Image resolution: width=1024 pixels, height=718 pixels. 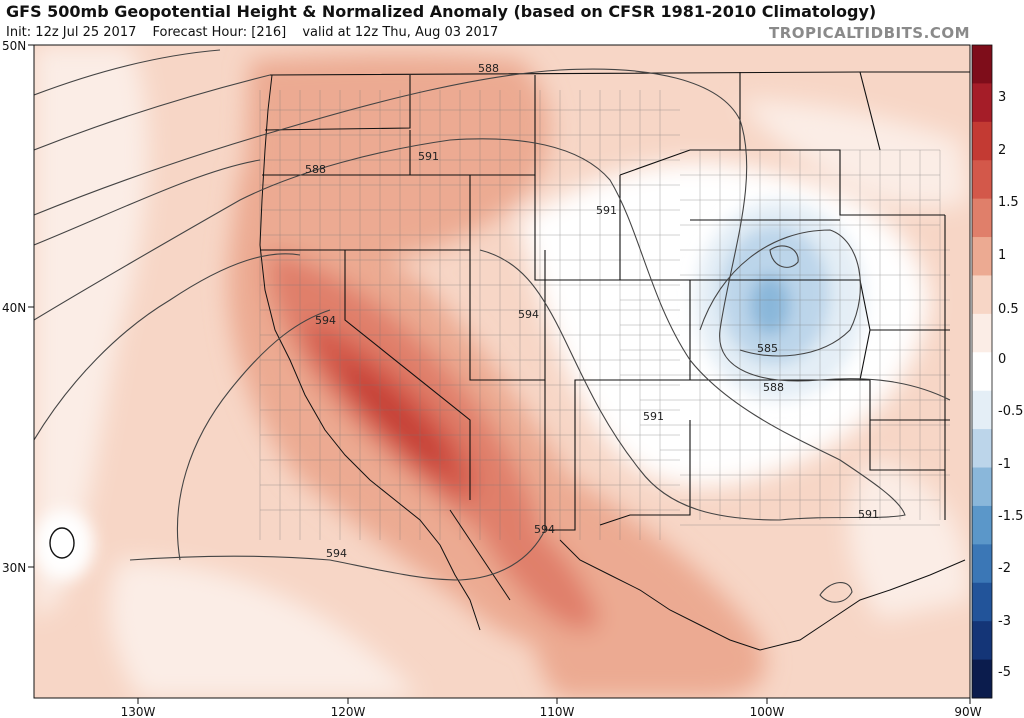 What do you see at coordinates (767, 348) in the screenshot?
I see `contour-label: 585` at bounding box center [767, 348].